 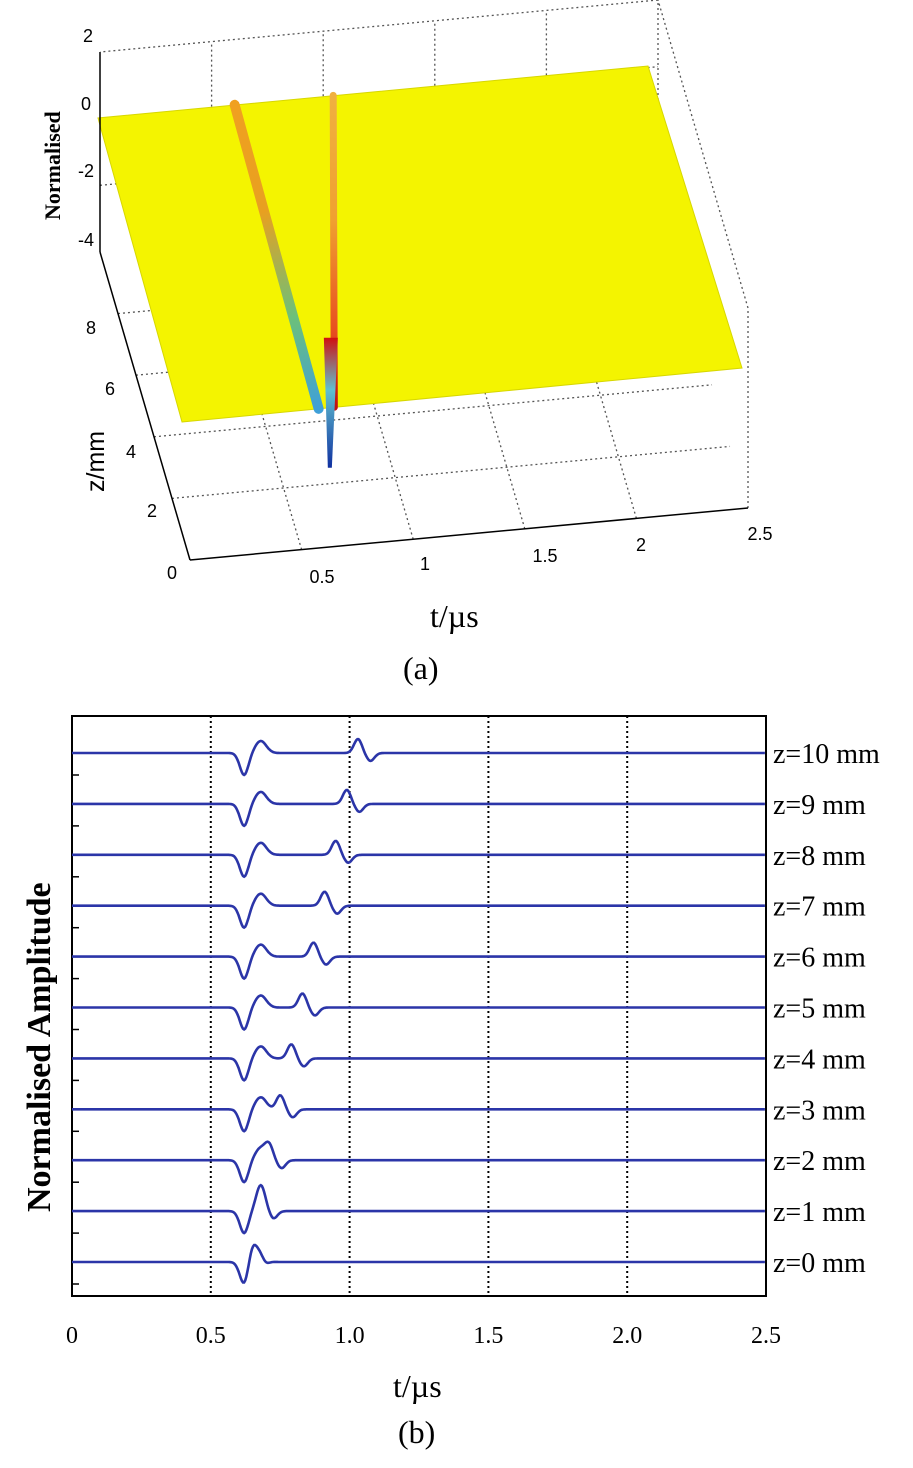 What do you see at coordinates (766, 1336) in the screenshot?
I see `b-x-tick-label: 2.5` at bounding box center [766, 1336].